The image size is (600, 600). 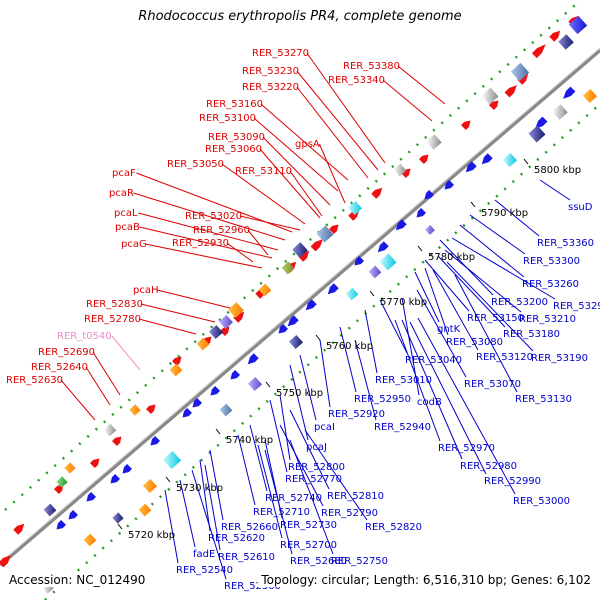 What do you see at coordinates (204, 570) in the screenshot?
I see `gene-label: RER_52540` at bounding box center [204, 570].